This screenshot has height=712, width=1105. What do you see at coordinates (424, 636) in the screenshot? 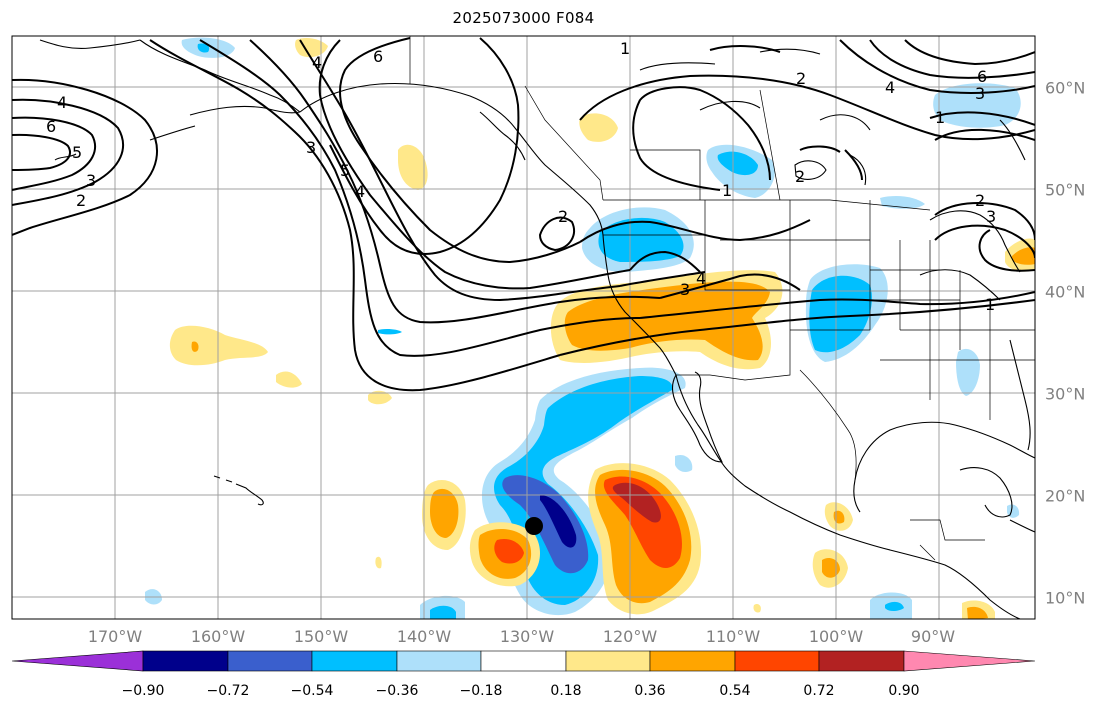
I see `lon-label: 140°W` at bounding box center [424, 636].